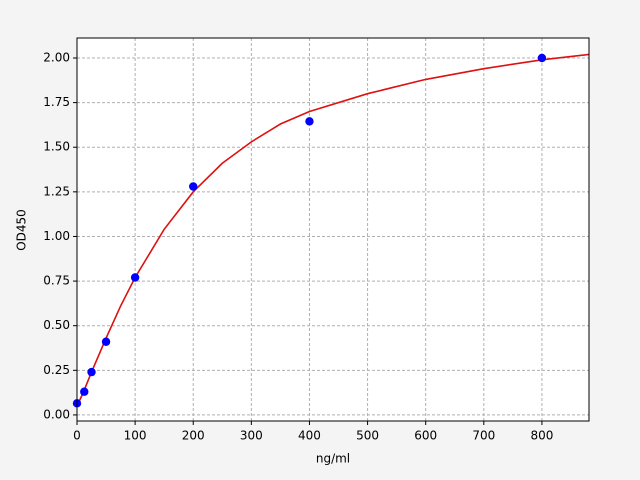 The height and width of the screenshot is (480, 640). I want to click on y-tick-label: 2.00, so click(56, 57).